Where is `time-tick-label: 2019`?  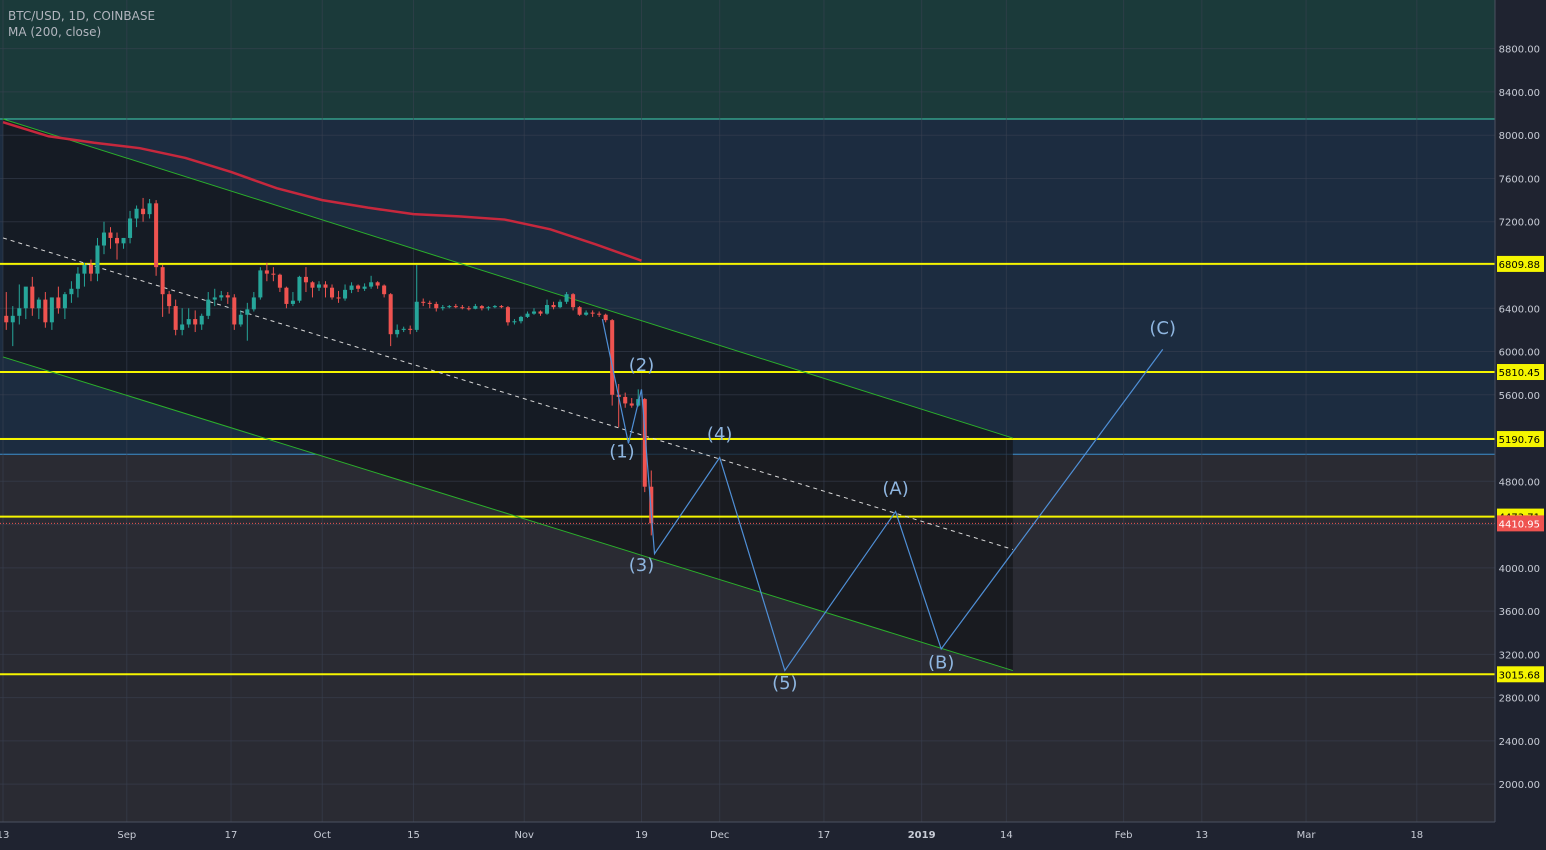
time-tick-label: 2019 is located at coordinates (922, 835).